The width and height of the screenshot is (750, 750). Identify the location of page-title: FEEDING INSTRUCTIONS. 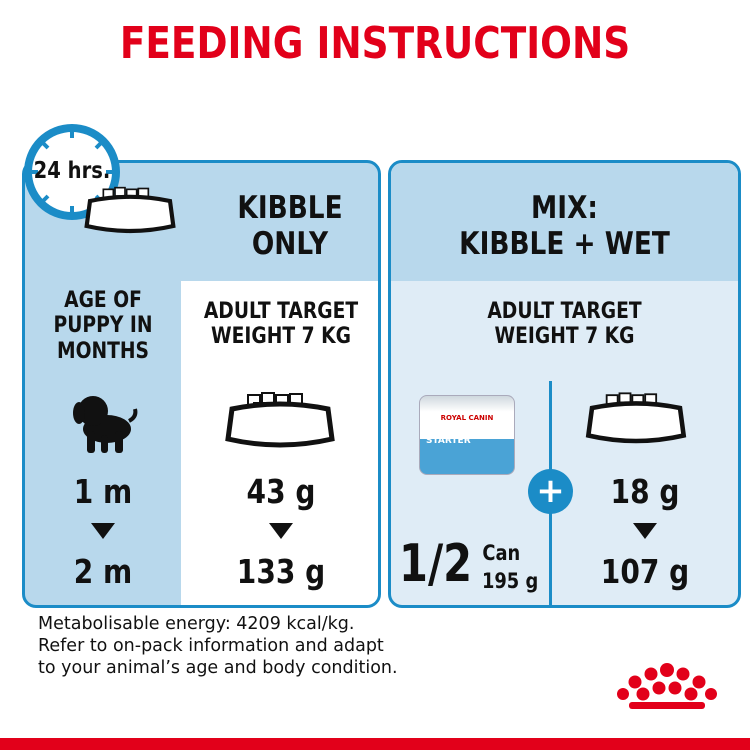
(375, 43).